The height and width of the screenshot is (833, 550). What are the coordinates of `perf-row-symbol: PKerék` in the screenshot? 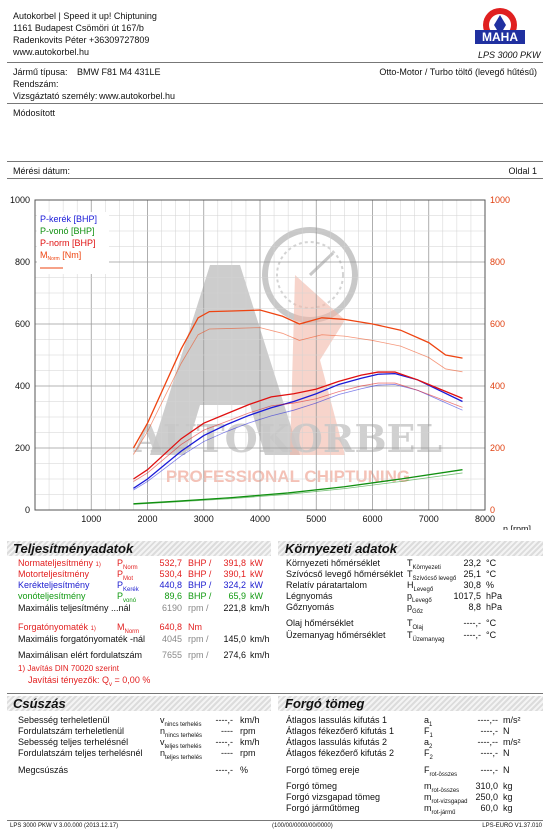 It's located at (128, 586).